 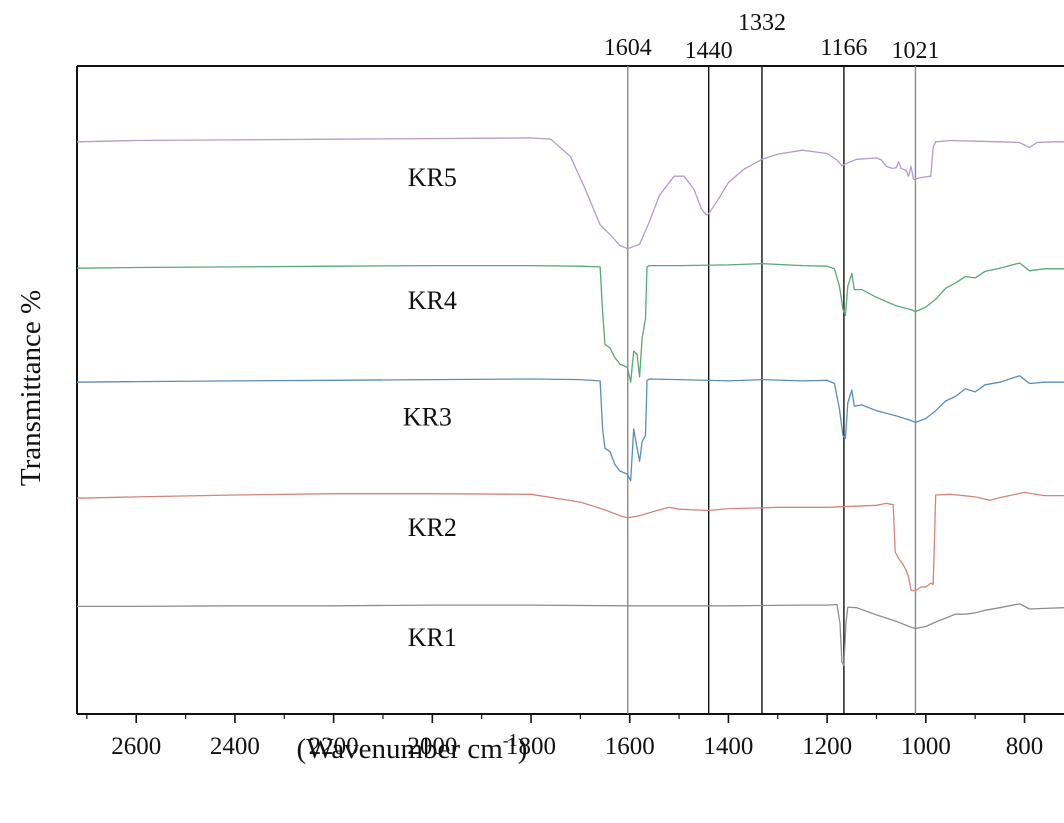 I want to click on y-axis-title: Transmittance %, so click(x=31, y=388).